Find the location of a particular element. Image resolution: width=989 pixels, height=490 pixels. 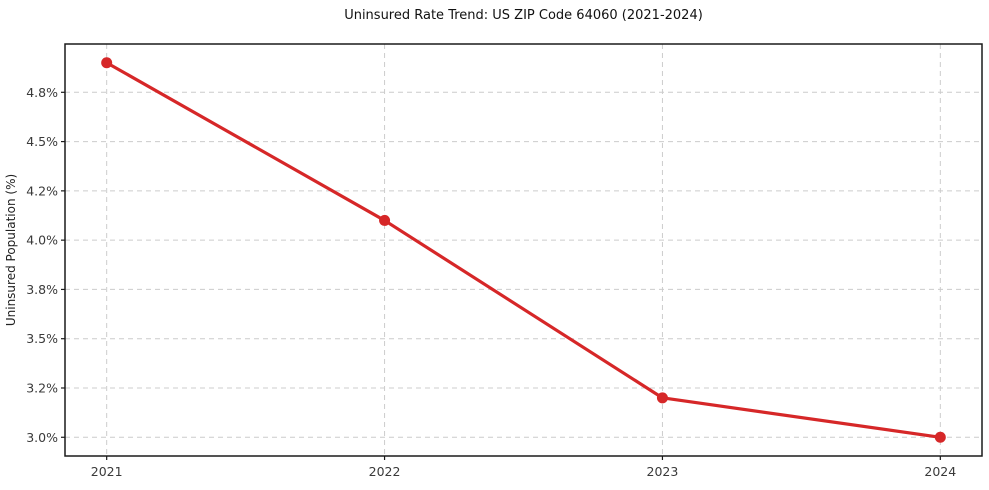

y-tick-label: 3.2% is located at coordinates (42, 387).